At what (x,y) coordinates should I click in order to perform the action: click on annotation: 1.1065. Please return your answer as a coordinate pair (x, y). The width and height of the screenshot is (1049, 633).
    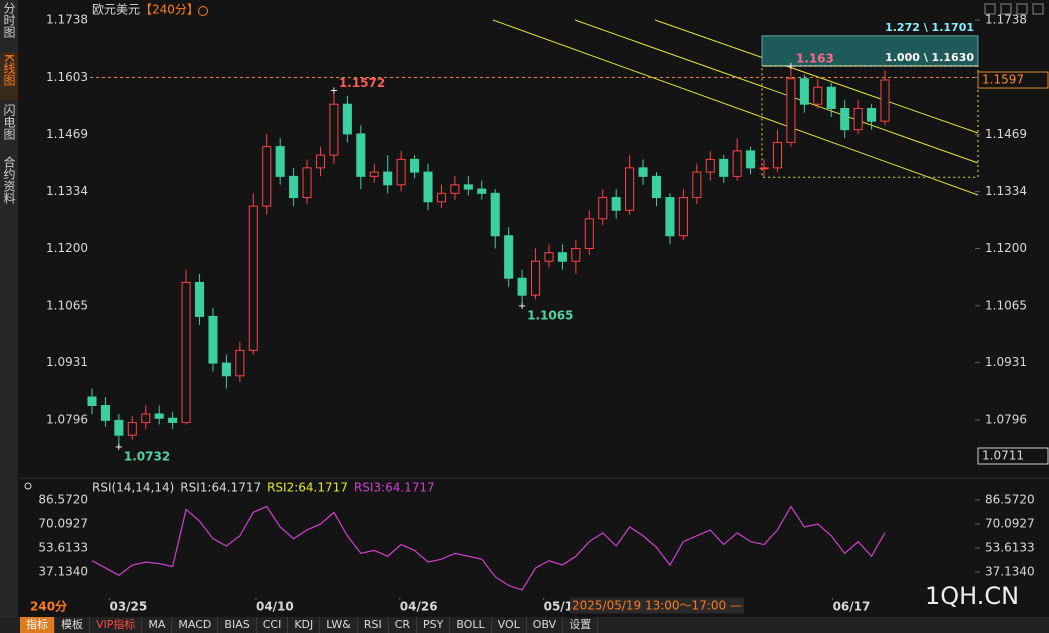
    Looking at the image, I should click on (550, 315).